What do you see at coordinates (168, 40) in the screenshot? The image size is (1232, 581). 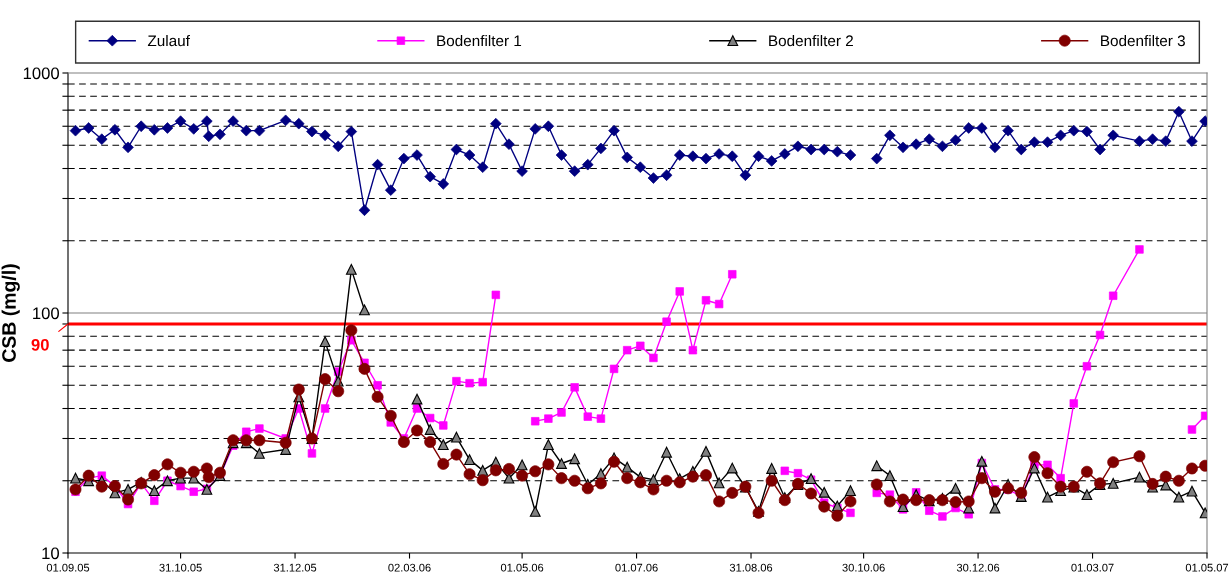 I see `legend-label: Zulauf` at bounding box center [168, 40].